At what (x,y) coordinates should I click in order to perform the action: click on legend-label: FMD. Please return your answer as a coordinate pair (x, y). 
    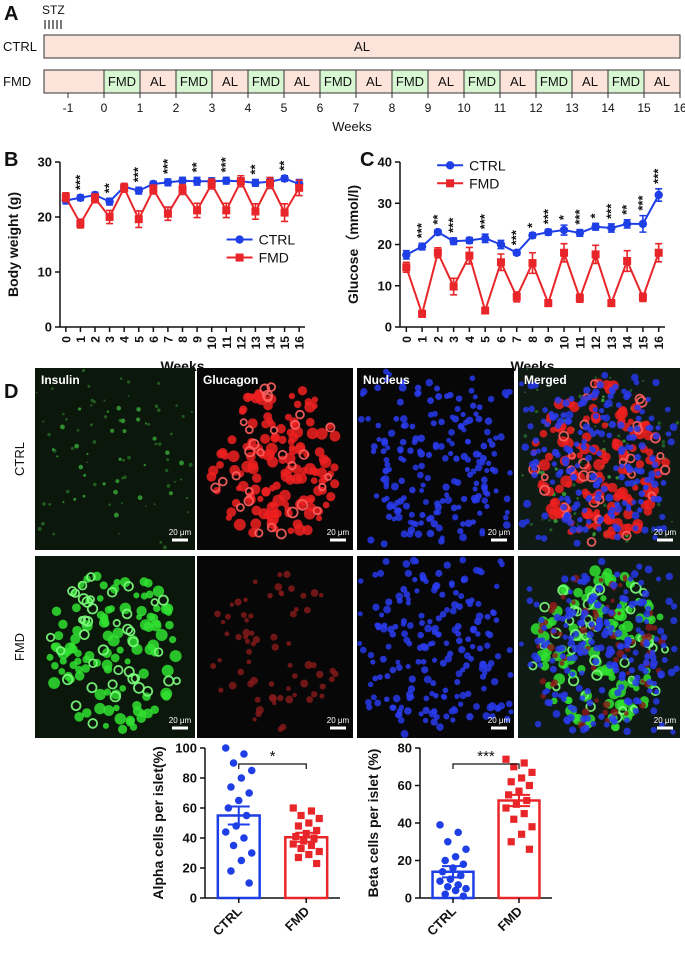
    Looking at the image, I should click on (274, 258).